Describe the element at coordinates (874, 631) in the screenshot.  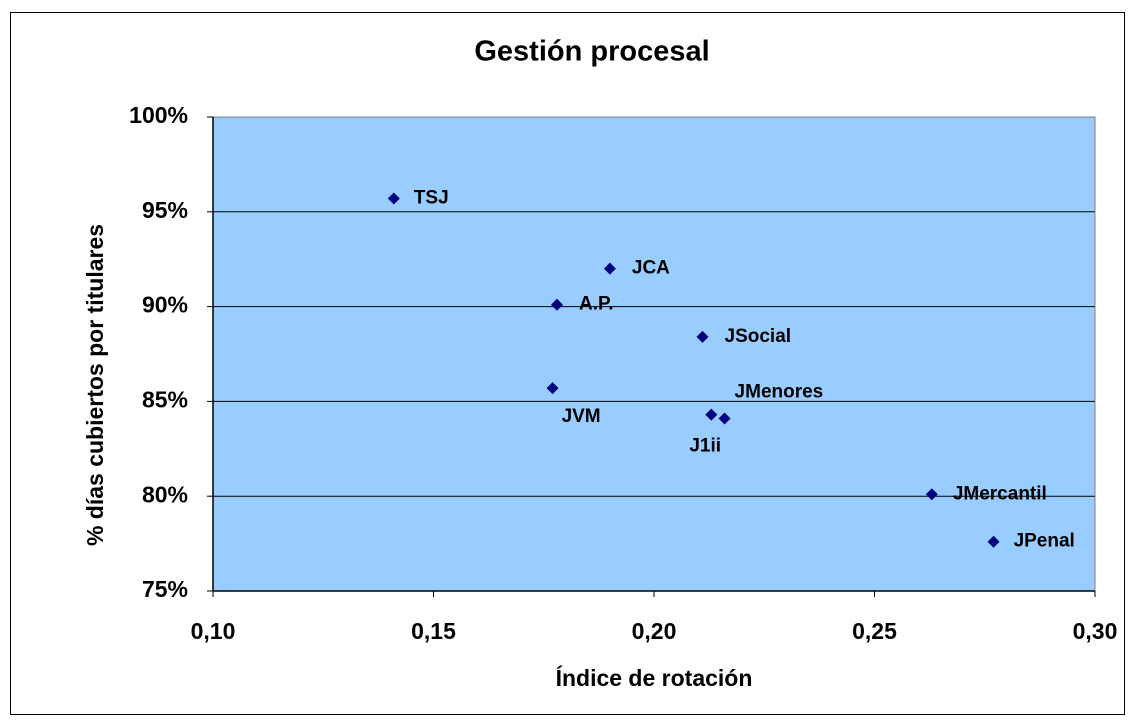
I see `x-tick-label: 0,25` at that location.